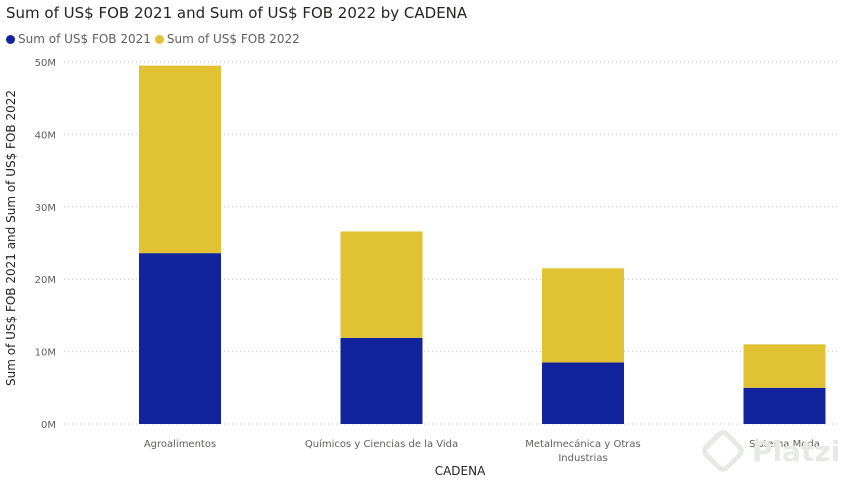 The image size is (861, 481). What do you see at coordinates (45, 63) in the screenshot?
I see `y-tick-label: 50M` at bounding box center [45, 63].